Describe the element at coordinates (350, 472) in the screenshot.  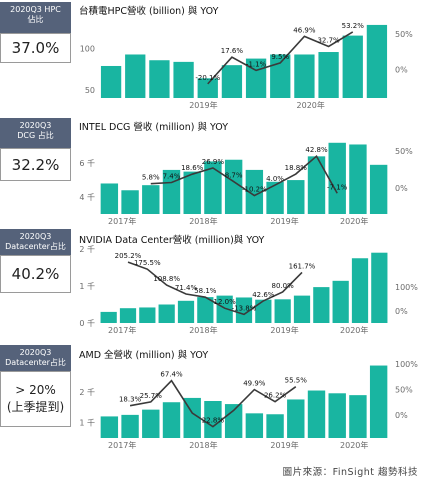
I see `source-credit: 圖片來源：FinSight 趨勢科技` at that location.